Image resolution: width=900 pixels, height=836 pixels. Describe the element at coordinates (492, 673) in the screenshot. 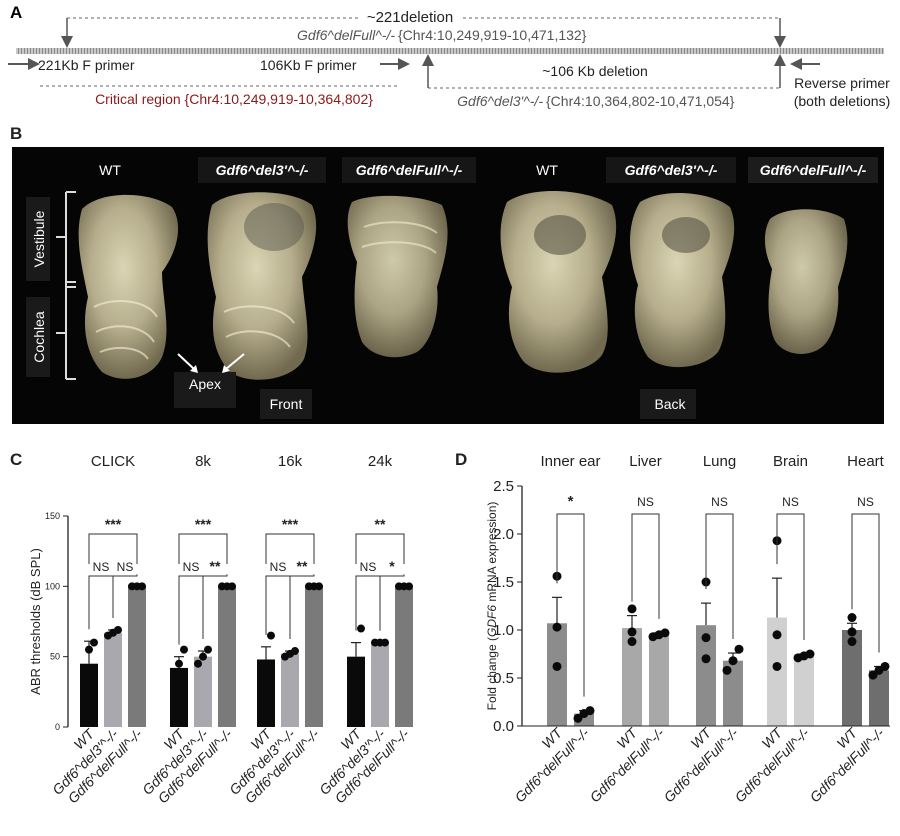

I see `y-axis-label-prefix: Fold change (` at that location.